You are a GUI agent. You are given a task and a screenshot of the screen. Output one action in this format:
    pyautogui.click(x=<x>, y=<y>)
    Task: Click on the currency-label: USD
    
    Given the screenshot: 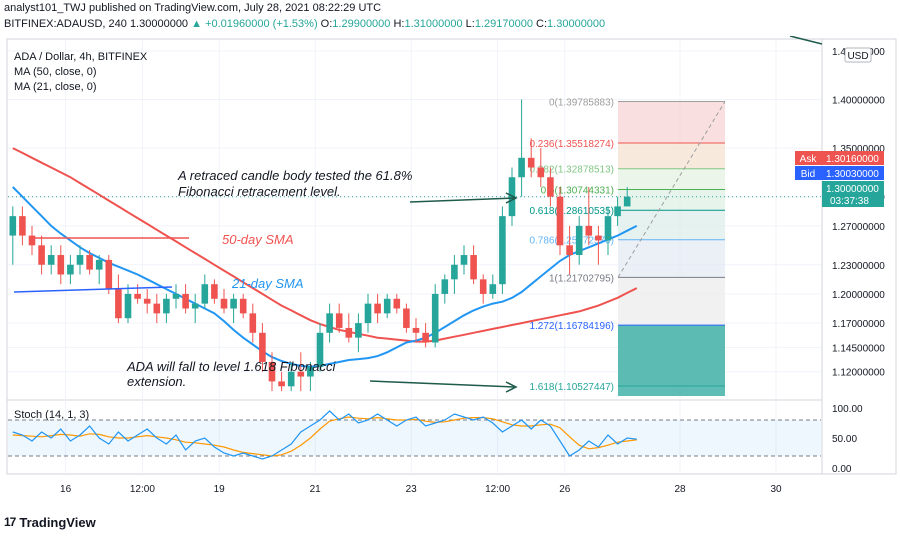 What is the action you would take?
    pyautogui.click(x=857, y=56)
    